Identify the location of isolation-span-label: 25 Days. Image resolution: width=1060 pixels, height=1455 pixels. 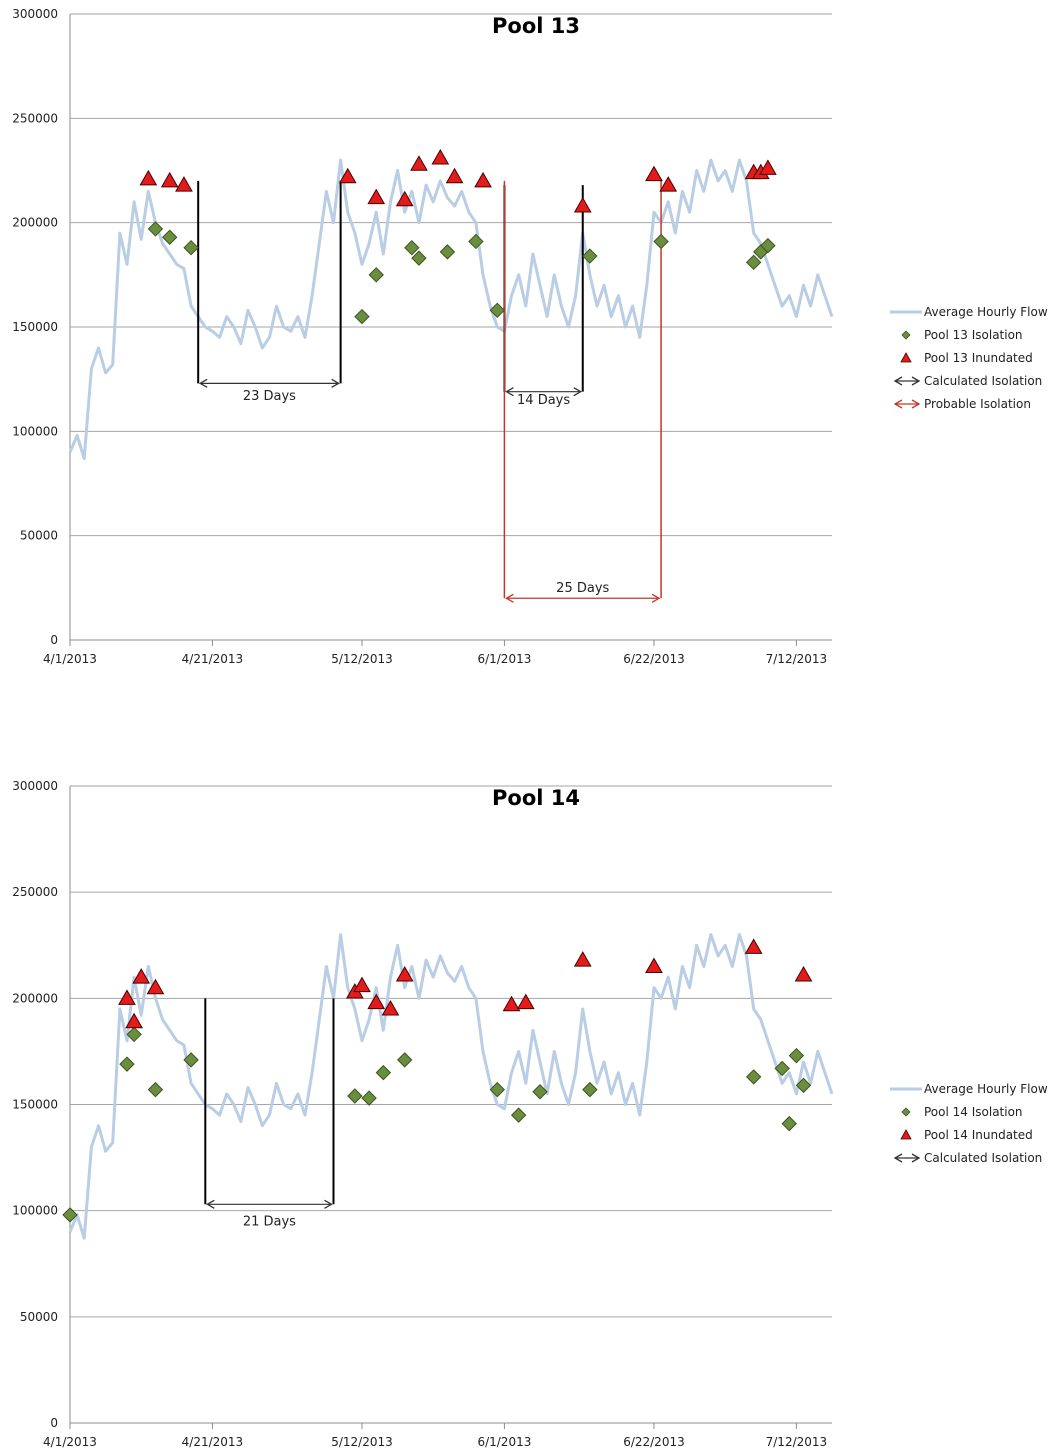
(582, 588).